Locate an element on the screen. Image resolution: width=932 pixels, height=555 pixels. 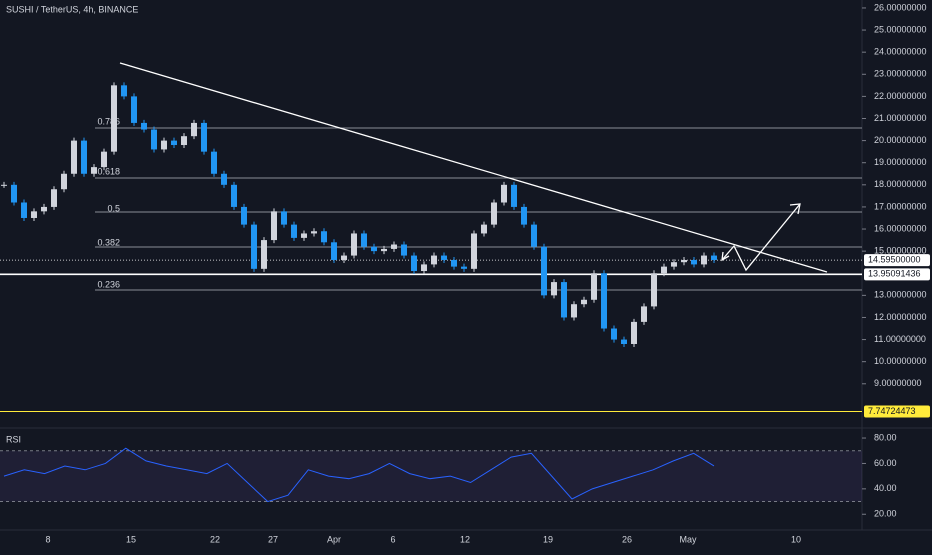
x-tick-label: 15 is located at coordinates (131, 539).